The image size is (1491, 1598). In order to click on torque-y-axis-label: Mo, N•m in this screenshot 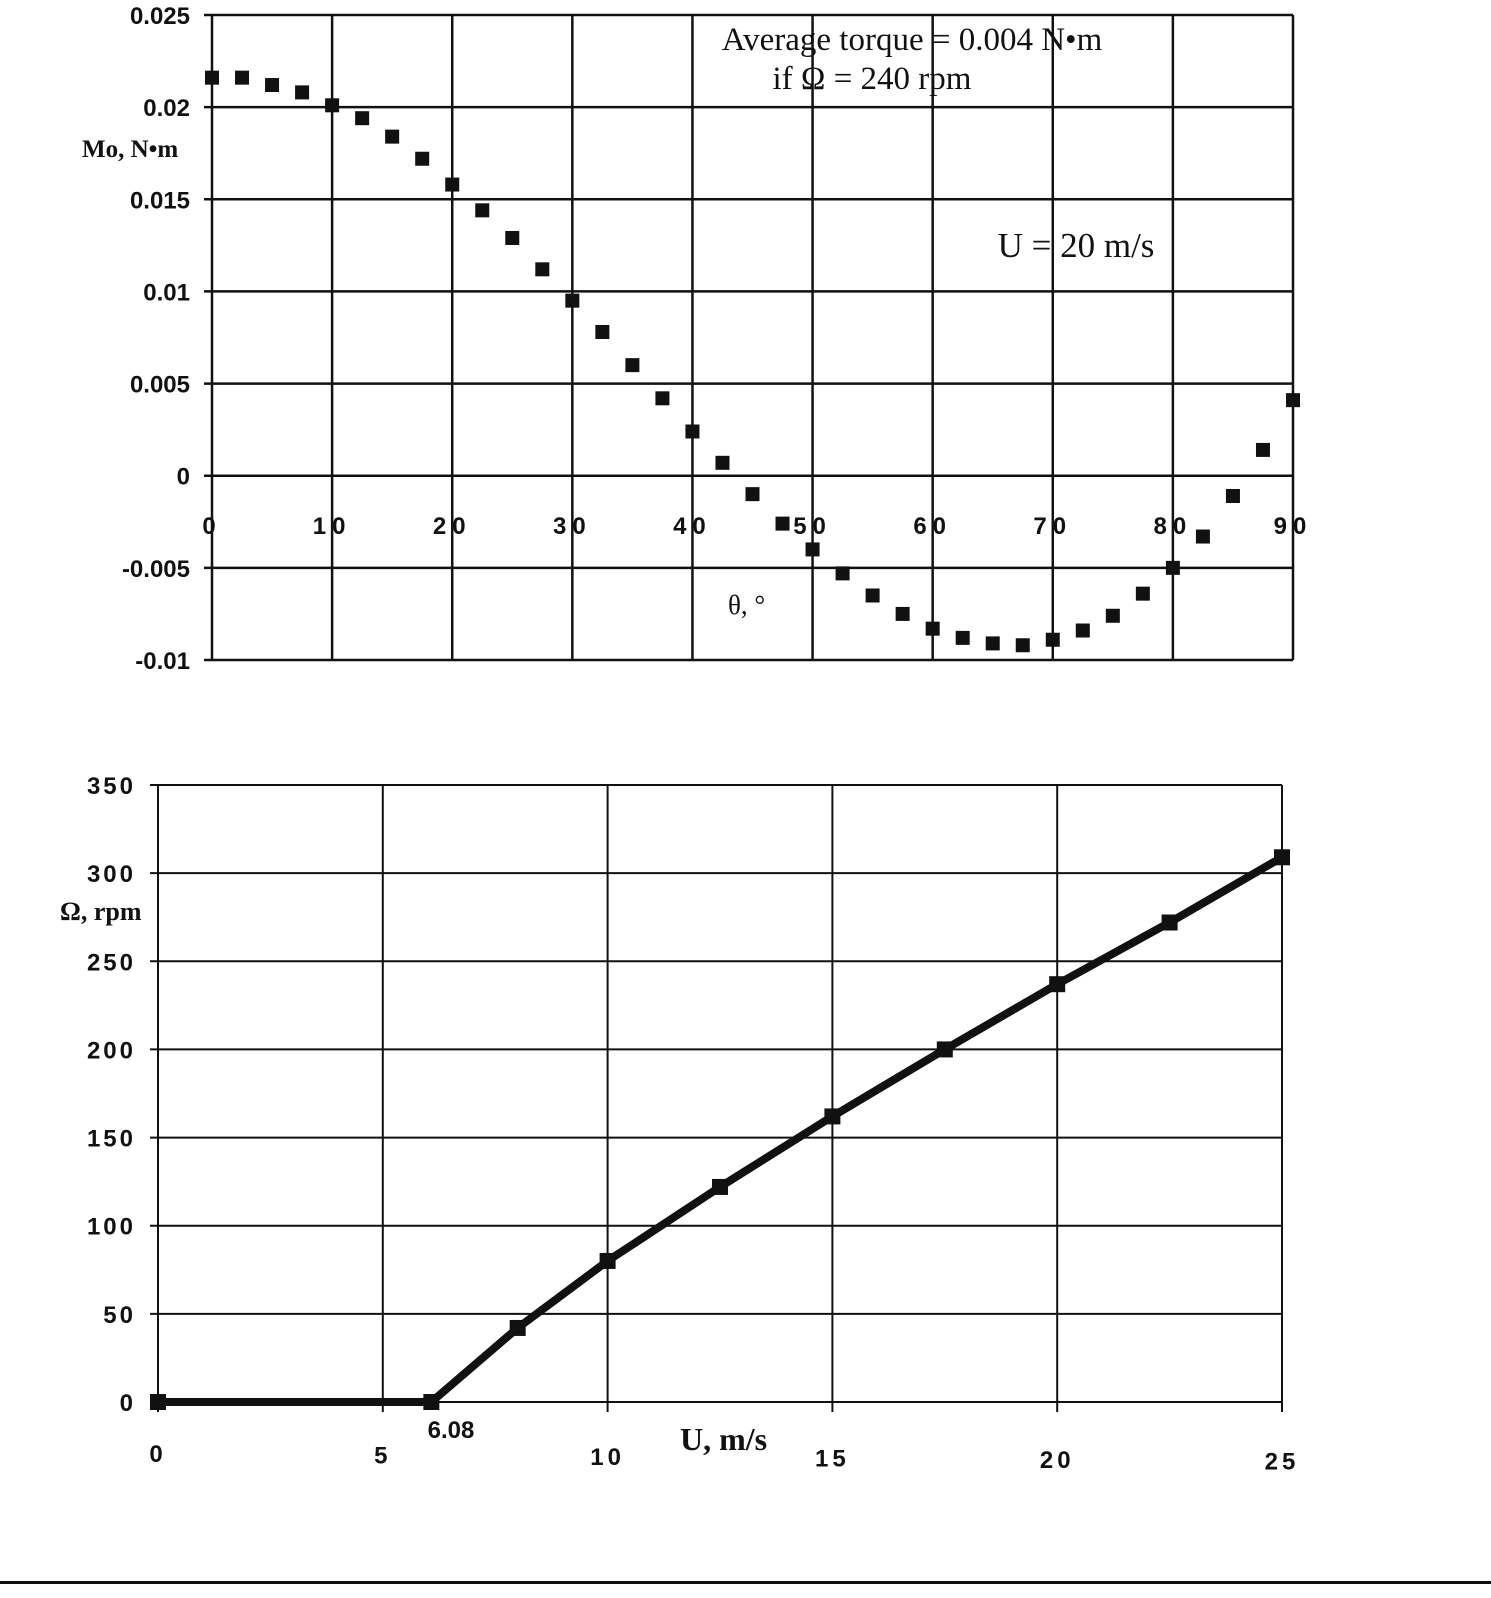, I will do `click(130, 149)`.